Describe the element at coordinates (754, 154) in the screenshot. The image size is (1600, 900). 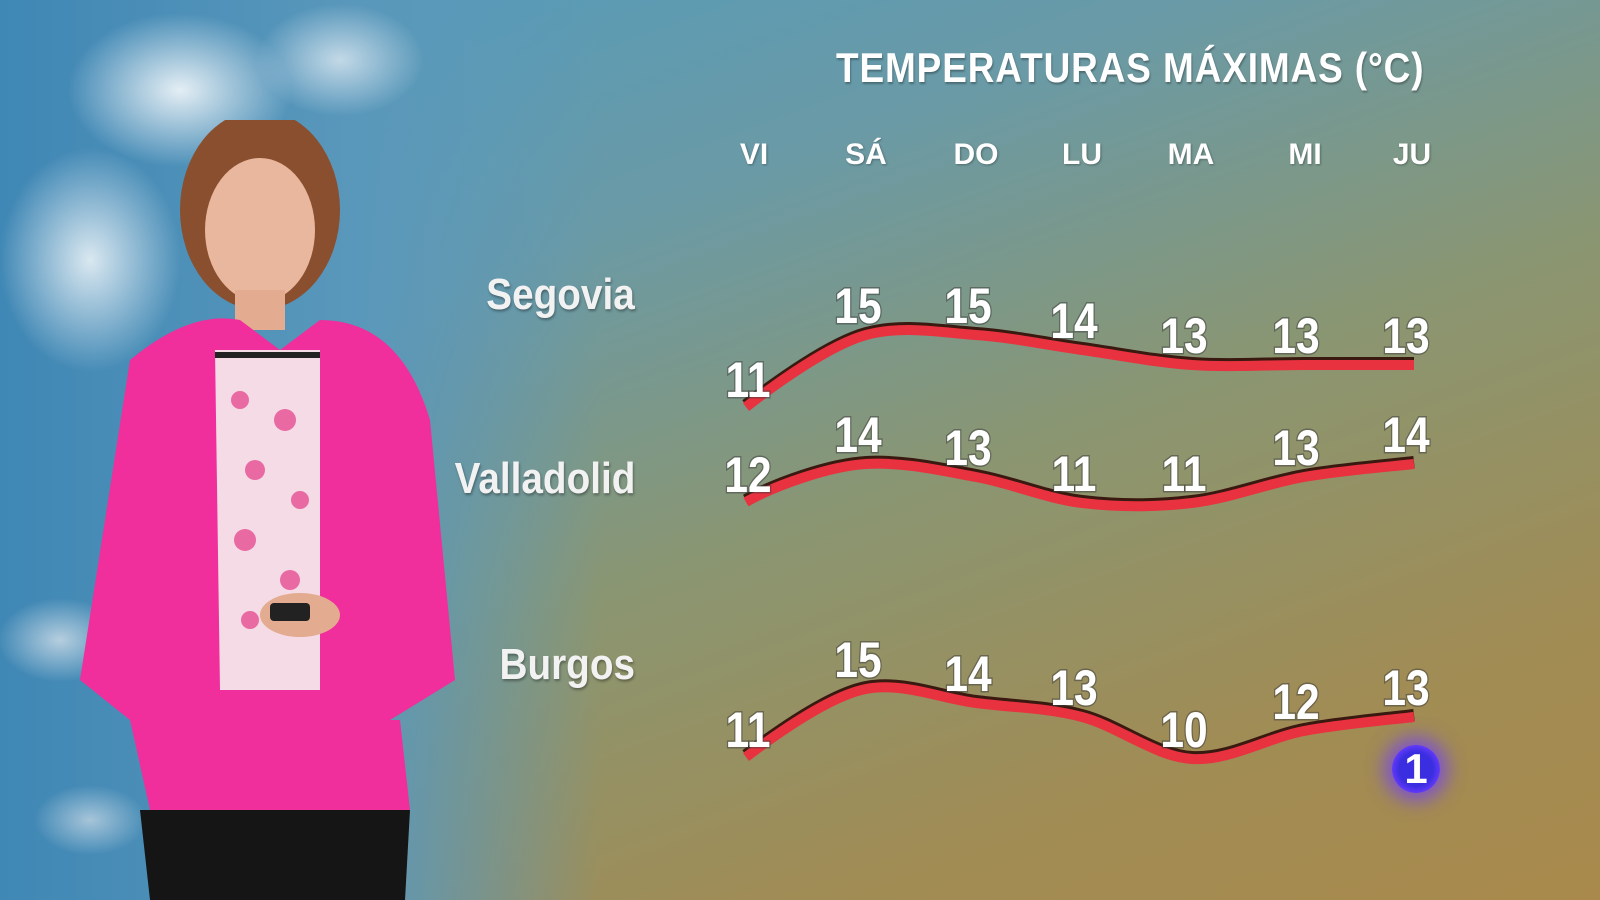
I see `day-label: VI` at that location.